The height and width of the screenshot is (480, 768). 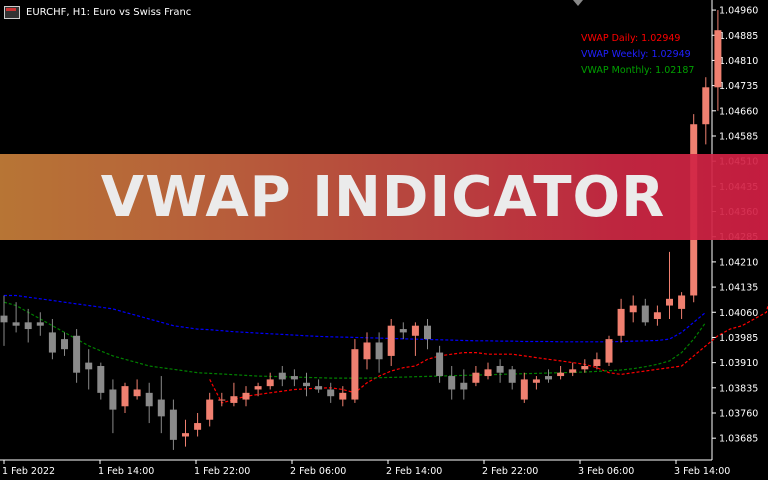 I want to click on price-tick-label: 1.04735, so click(x=738, y=86).